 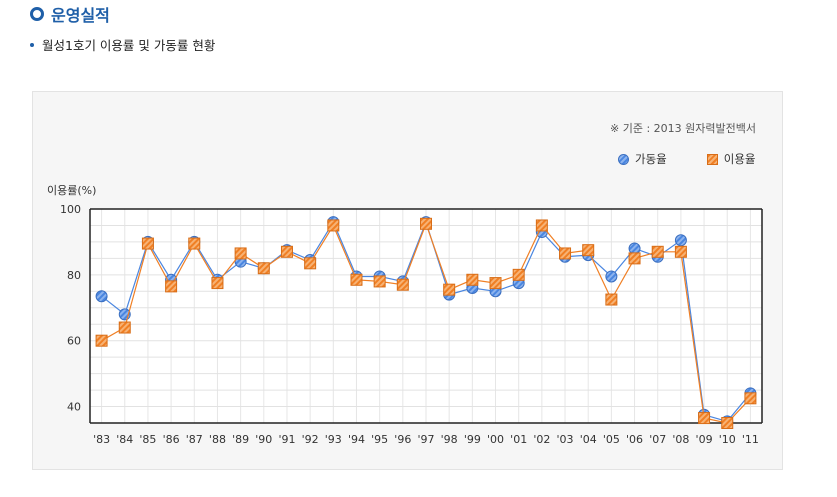 What do you see at coordinates (518, 439) in the screenshot?
I see `x-tick-label: '01` at bounding box center [518, 439].